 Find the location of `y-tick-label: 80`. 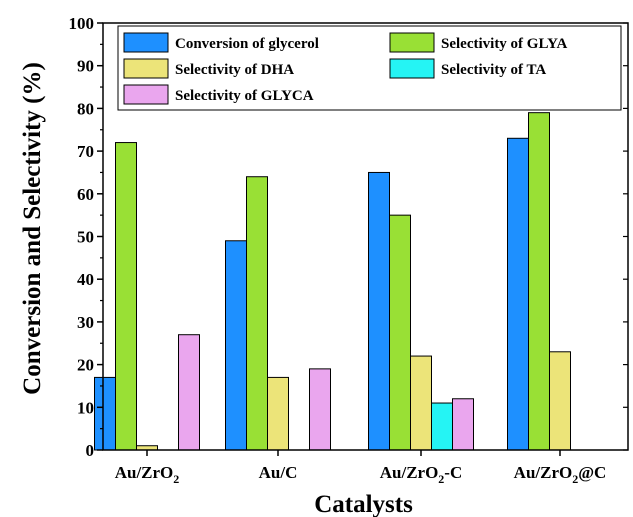

y-tick-label: 80 is located at coordinates (85, 108).